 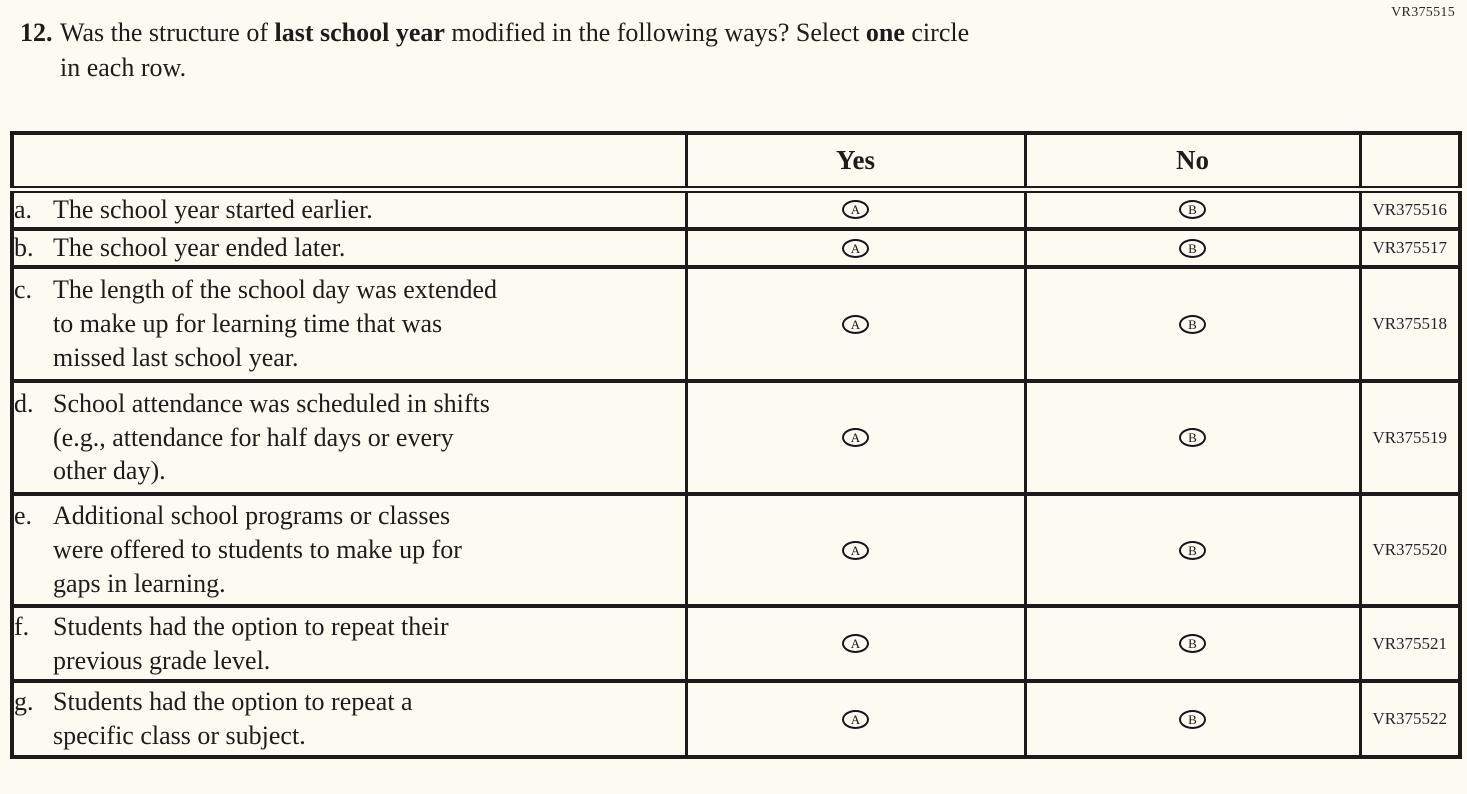 What do you see at coordinates (36, 32) in the screenshot?
I see `question-number: 12.` at bounding box center [36, 32].